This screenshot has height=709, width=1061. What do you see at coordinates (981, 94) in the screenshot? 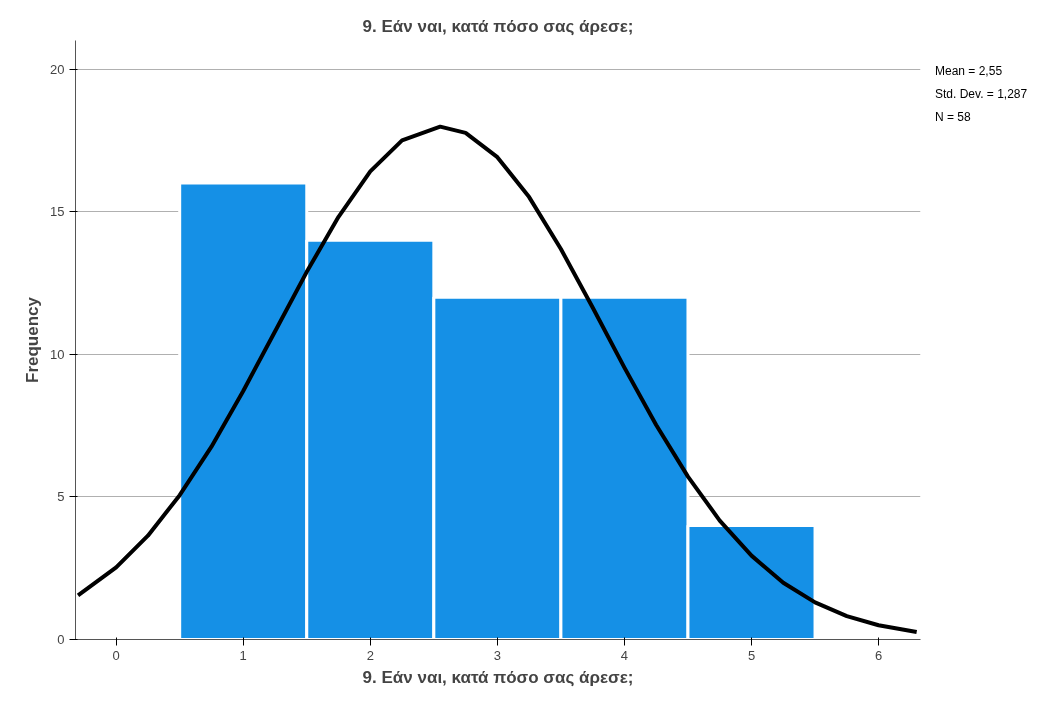
I see `text: Std. Dev. = 1,287` at bounding box center [981, 94].